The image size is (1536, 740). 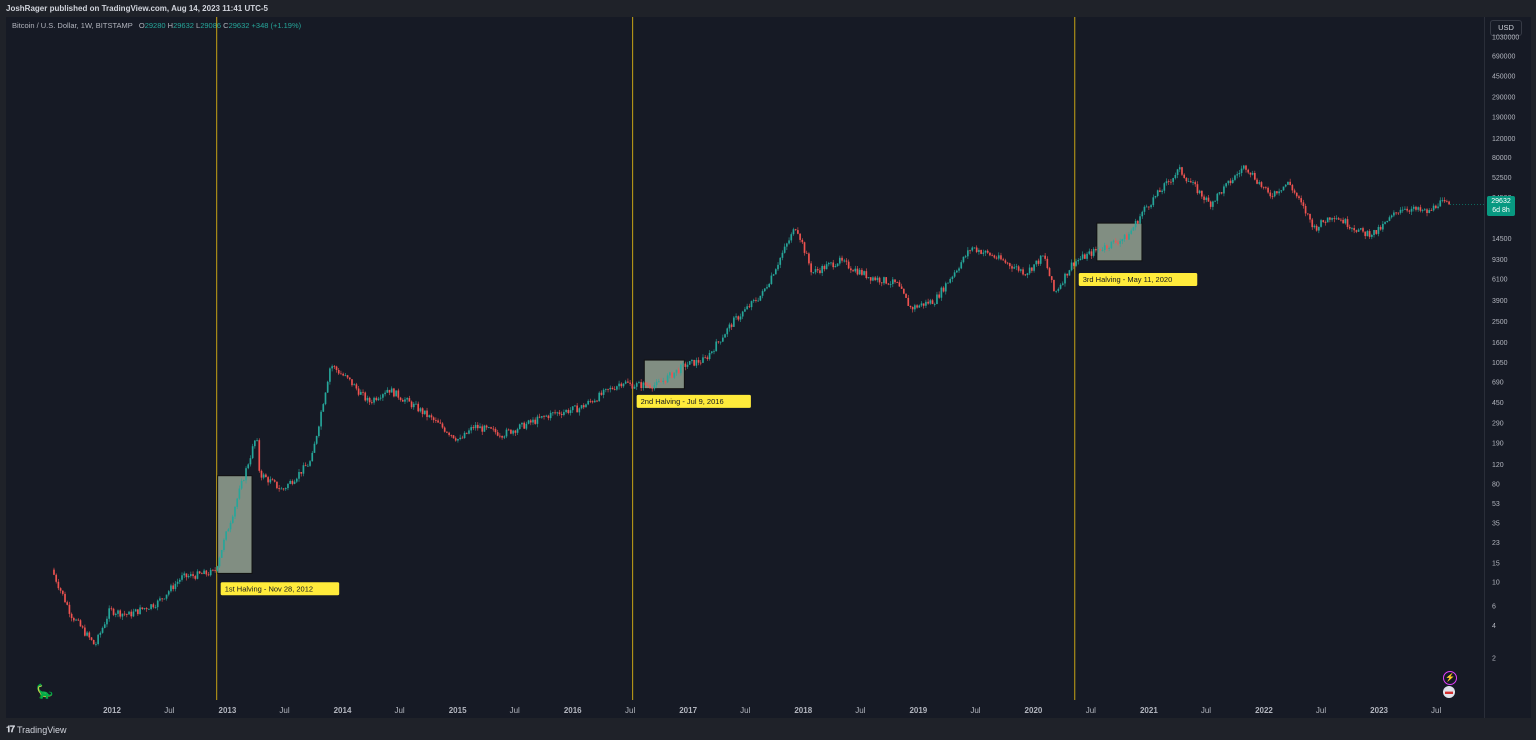 What do you see at coordinates (226, 25) in the screenshot?
I see `close-label: C` at bounding box center [226, 25].